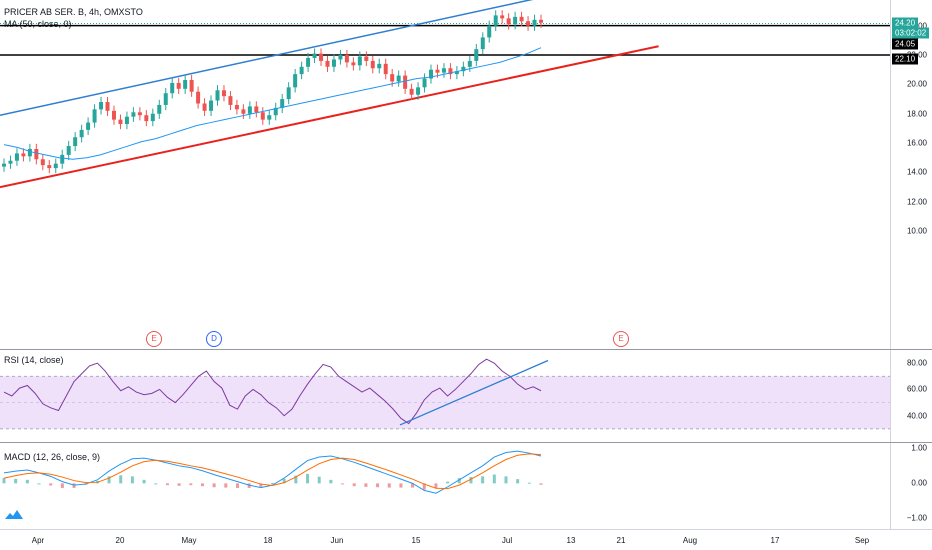 The height and width of the screenshot is (550, 932). Describe the element at coordinates (571, 540) in the screenshot. I see `time-axis-label: 13` at that location.